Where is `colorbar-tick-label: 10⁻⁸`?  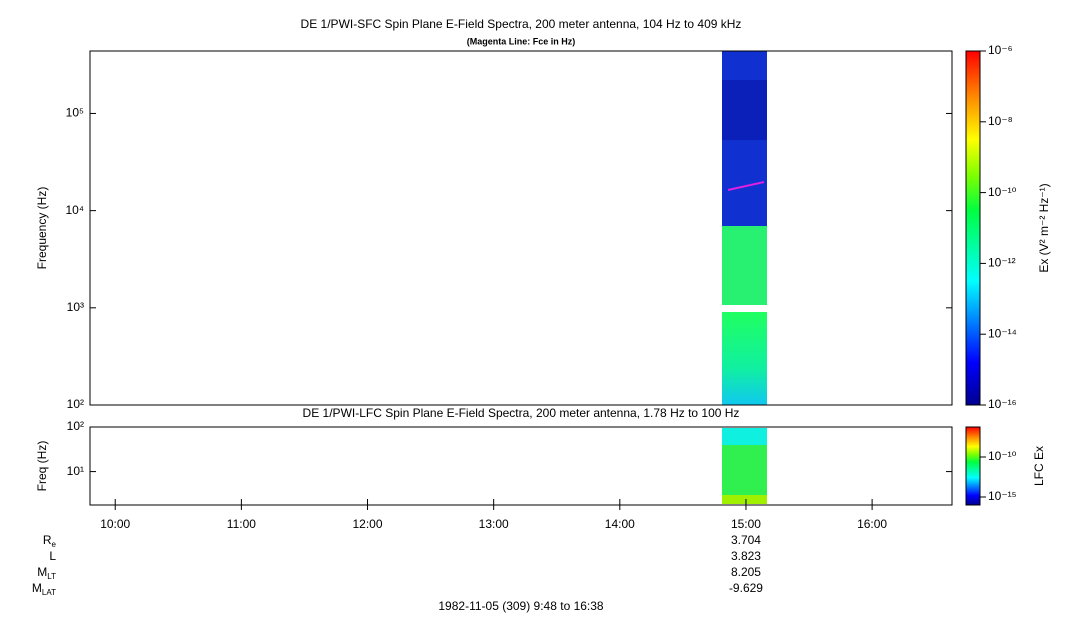 colorbar-tick-label: 10⁻⁸ is located at coordinates (1000, 121).